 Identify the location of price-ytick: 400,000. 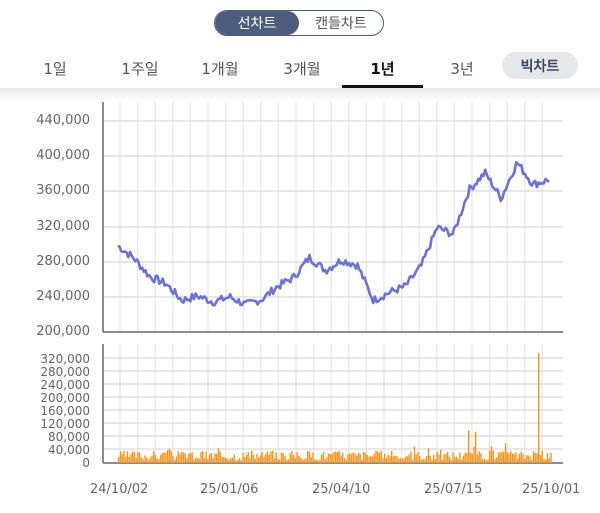
(63, 155).